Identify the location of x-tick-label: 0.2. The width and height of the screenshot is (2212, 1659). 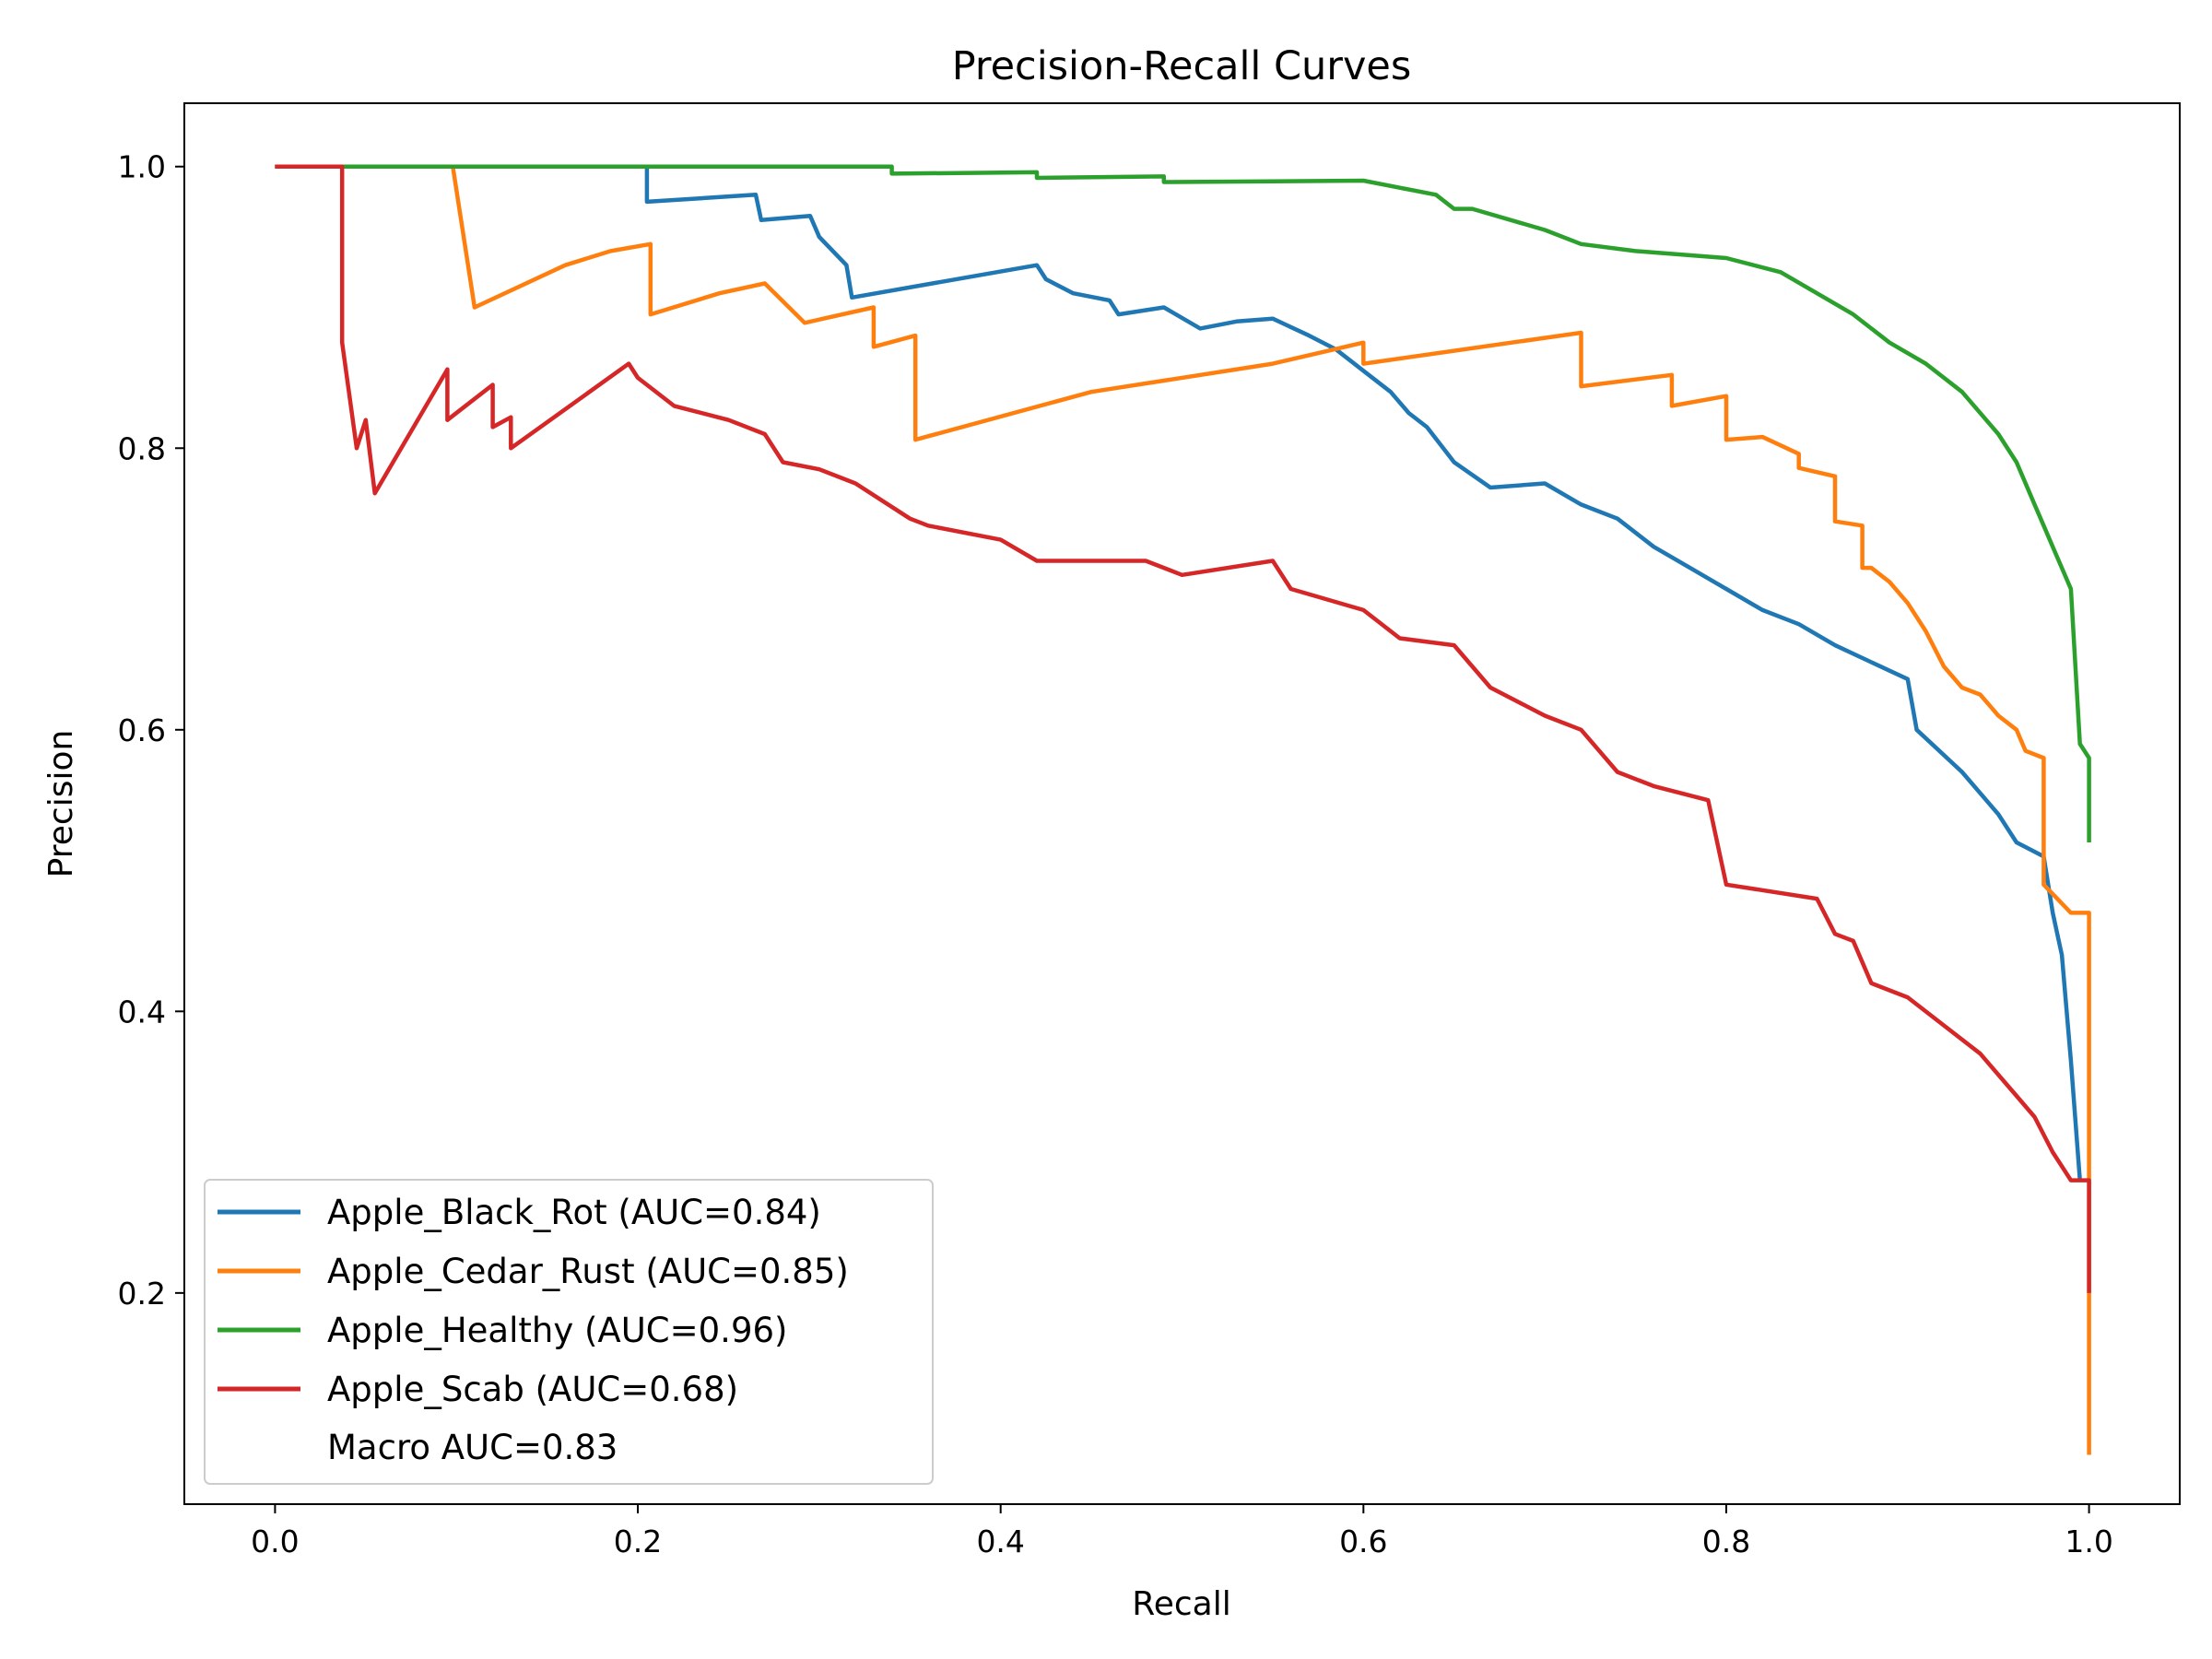
(638, 1541).